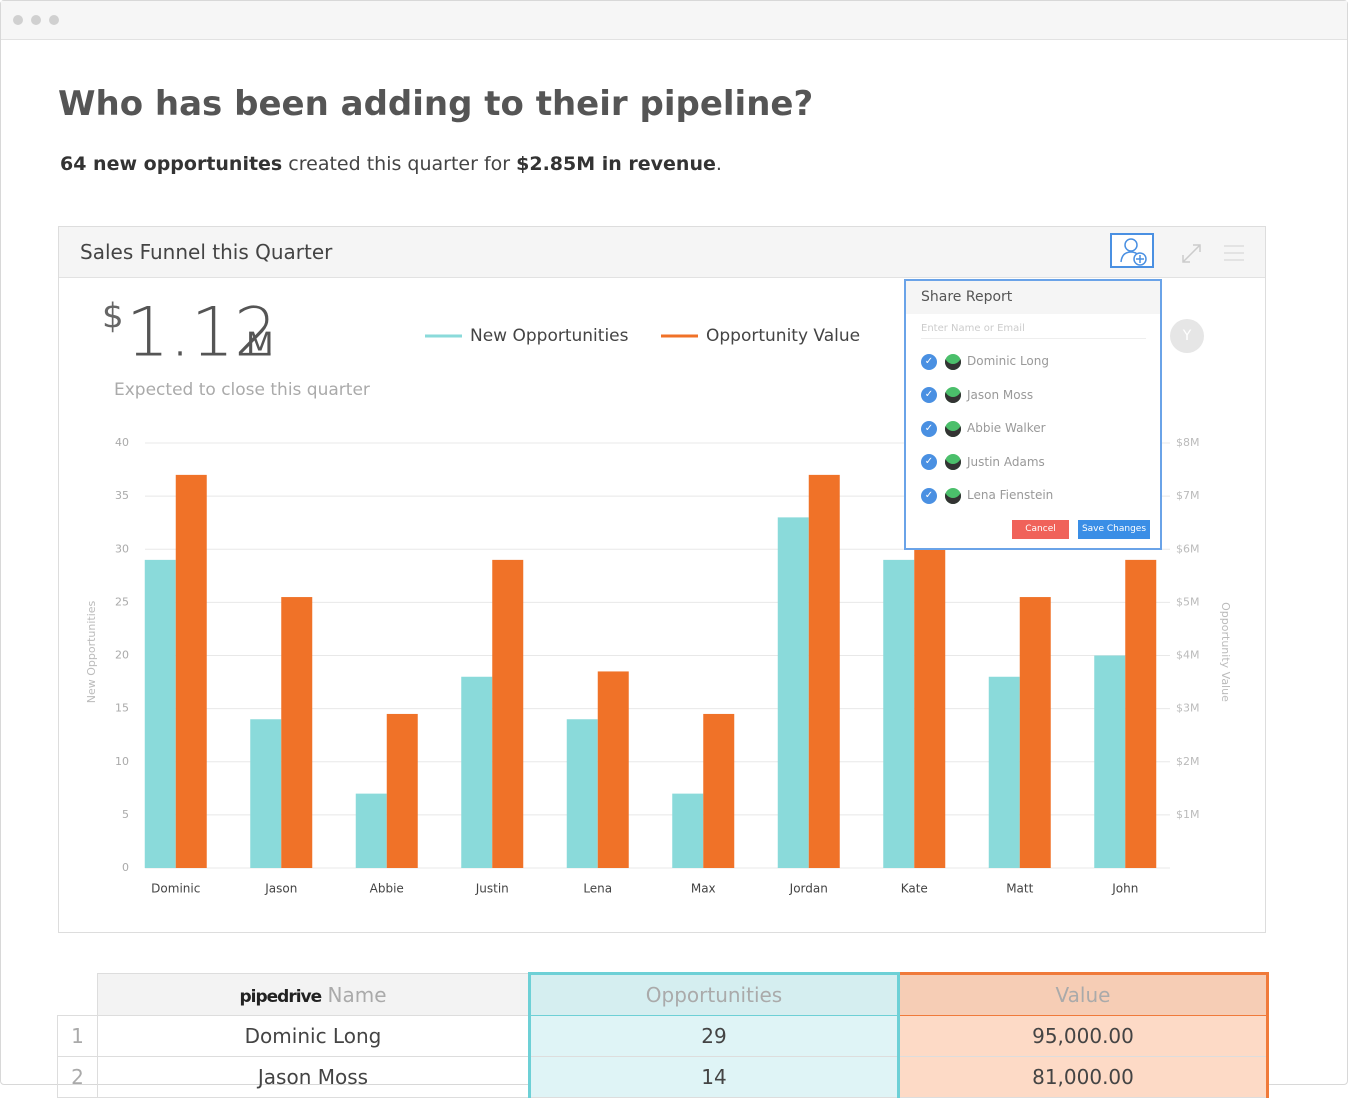  I want to click on y-tick-label: 35, so click(122, 495).